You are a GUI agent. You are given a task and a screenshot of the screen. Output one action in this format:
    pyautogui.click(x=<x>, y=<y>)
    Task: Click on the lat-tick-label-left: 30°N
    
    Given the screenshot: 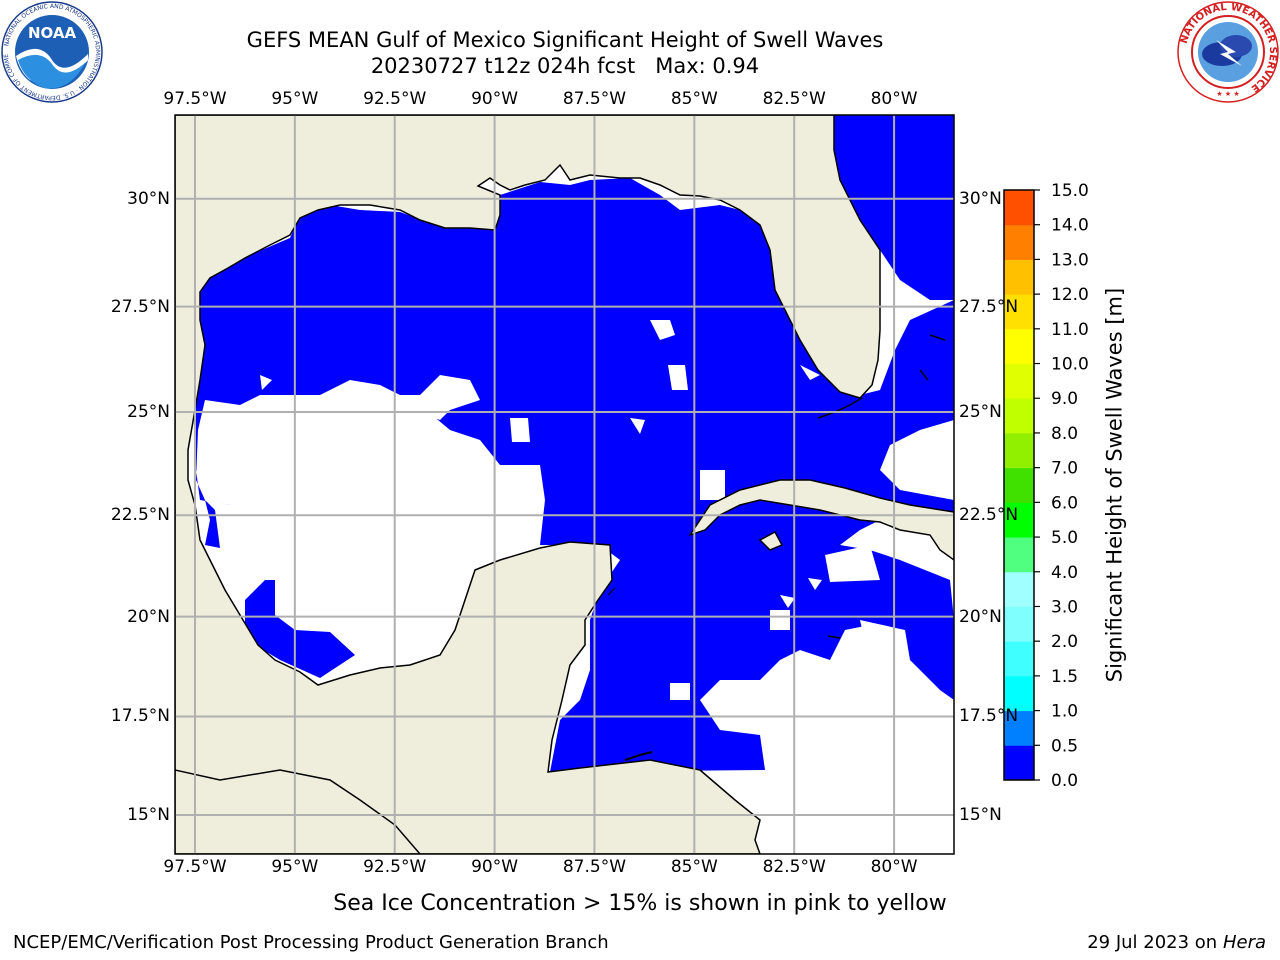 What is the action you would take?
    pyautogui.click(x=148, y=198)
    